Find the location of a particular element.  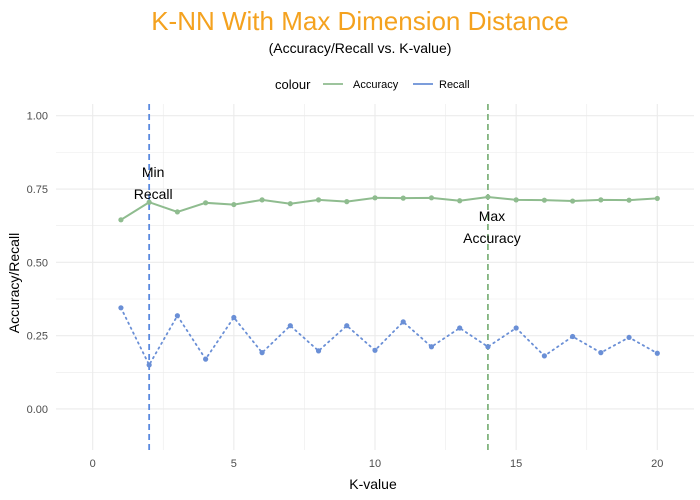

y-axis-ticks: 0.00 0.25 0.50 0.75 1.00 is located at coordinates (37, 263).